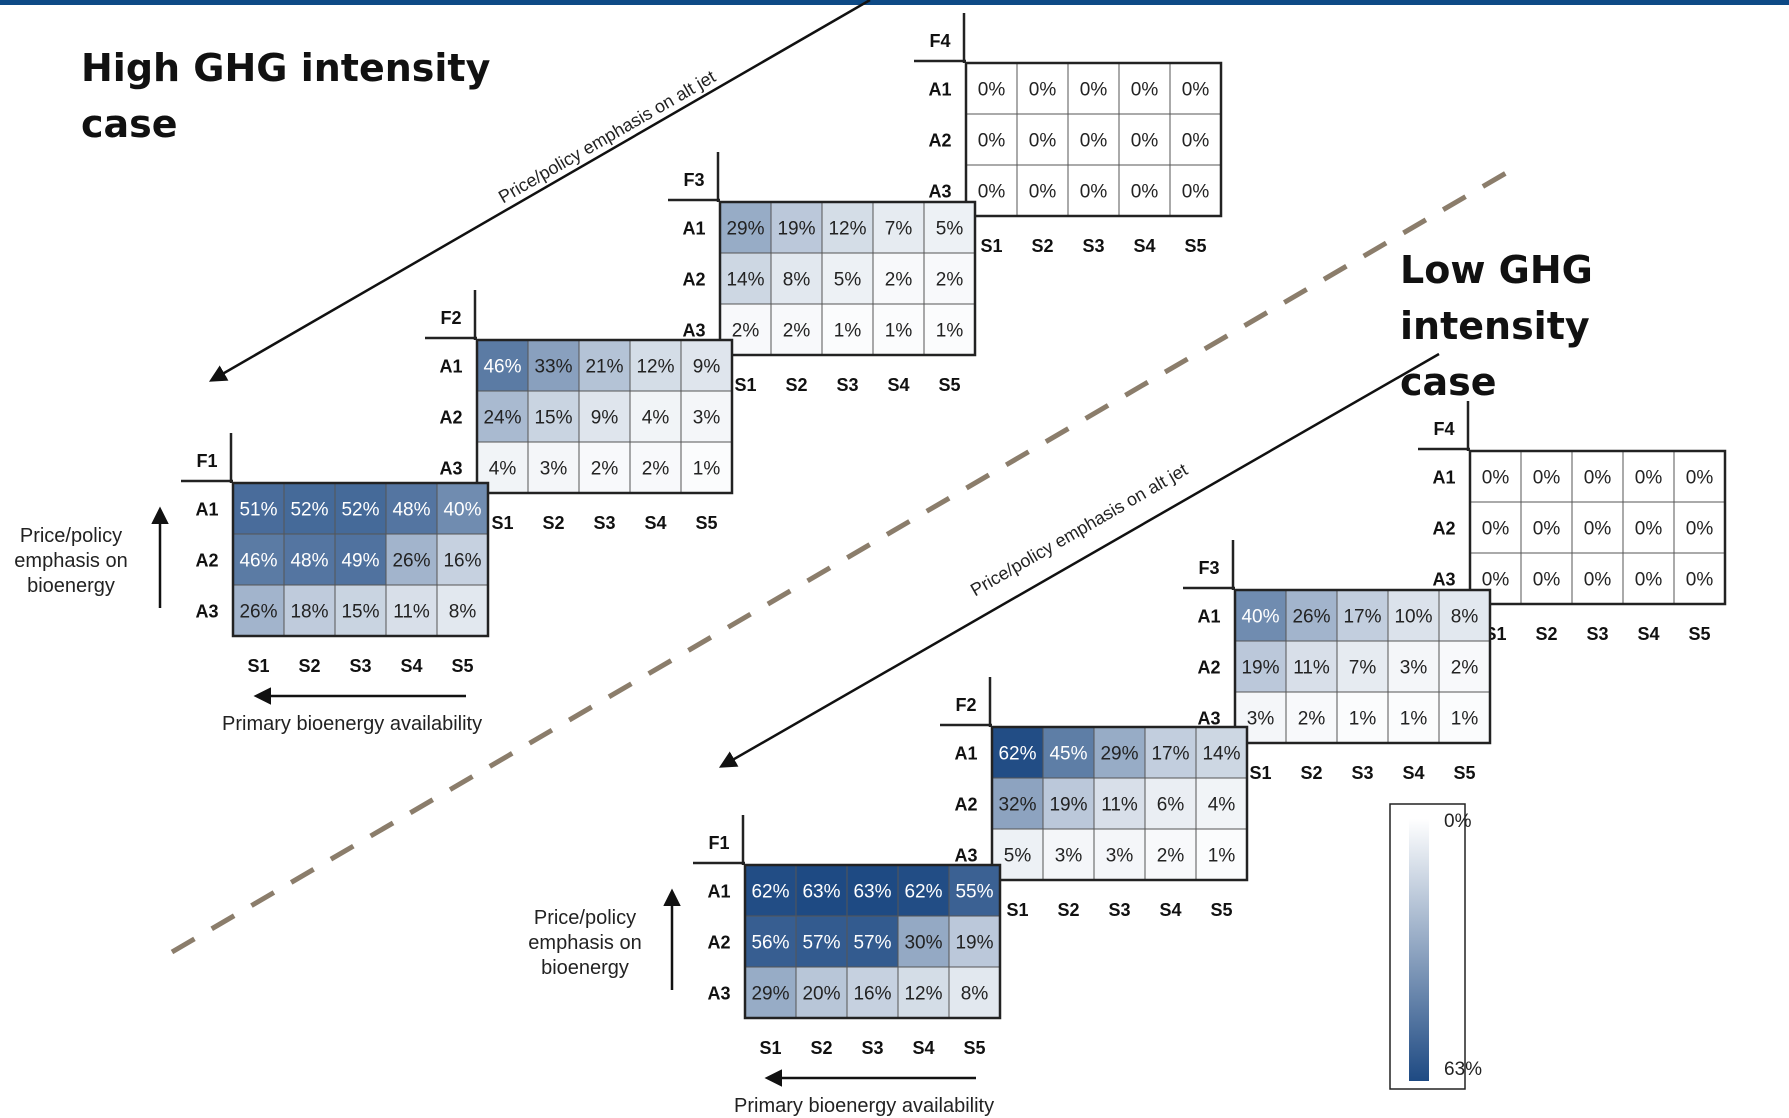 The width and height of the screenshot is (1789, 1118). What do you see at coordinates (604, 367) in the screenshot?
I see `cell-value-label: 21%` at bounding box center [604, 367].